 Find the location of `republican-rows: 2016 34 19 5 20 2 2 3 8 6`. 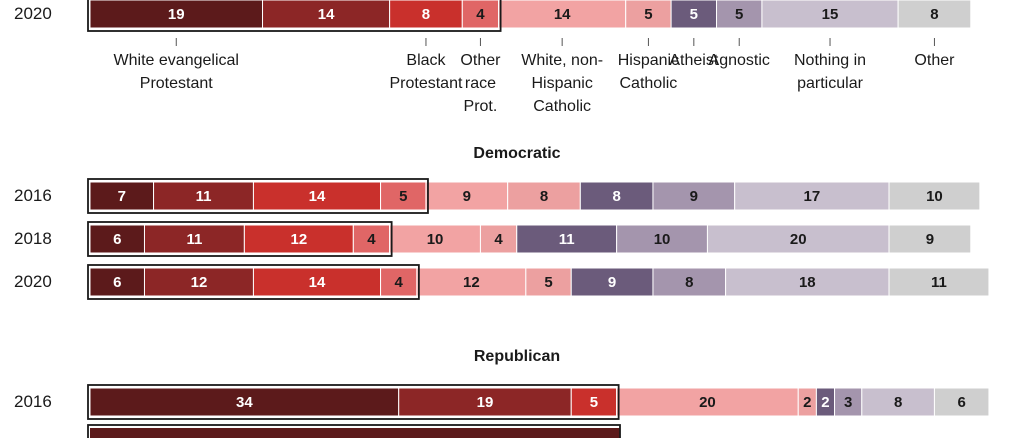

republican-rows: 2016 34 19 5 20 2 2 3 8 6 is located at coordinates (502, 411).